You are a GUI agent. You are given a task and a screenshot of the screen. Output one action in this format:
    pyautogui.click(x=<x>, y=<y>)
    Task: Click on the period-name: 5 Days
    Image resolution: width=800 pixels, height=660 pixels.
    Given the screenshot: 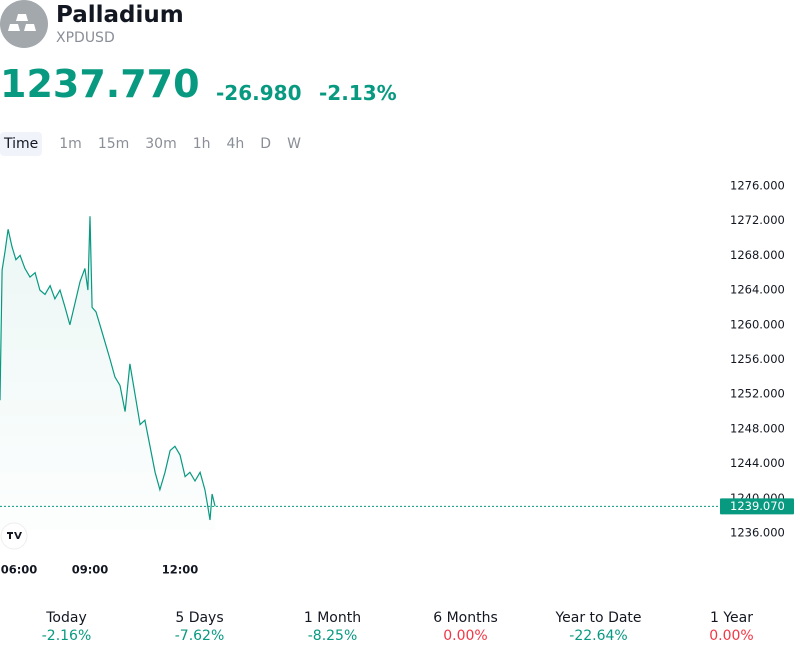 What is the action you would take?
    pyautogui.click(x=199, y=618)
    